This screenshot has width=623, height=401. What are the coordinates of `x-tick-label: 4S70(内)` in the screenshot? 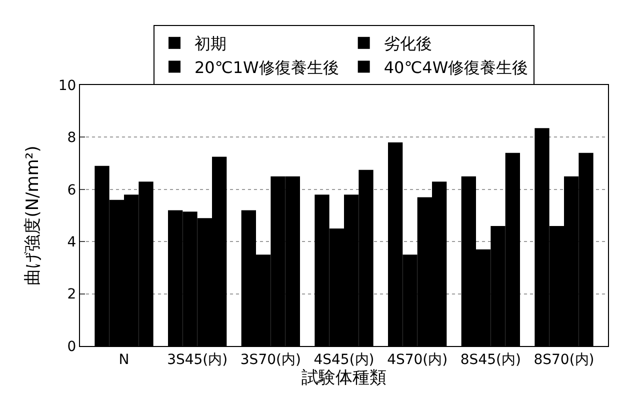 It's located at (417, 360).